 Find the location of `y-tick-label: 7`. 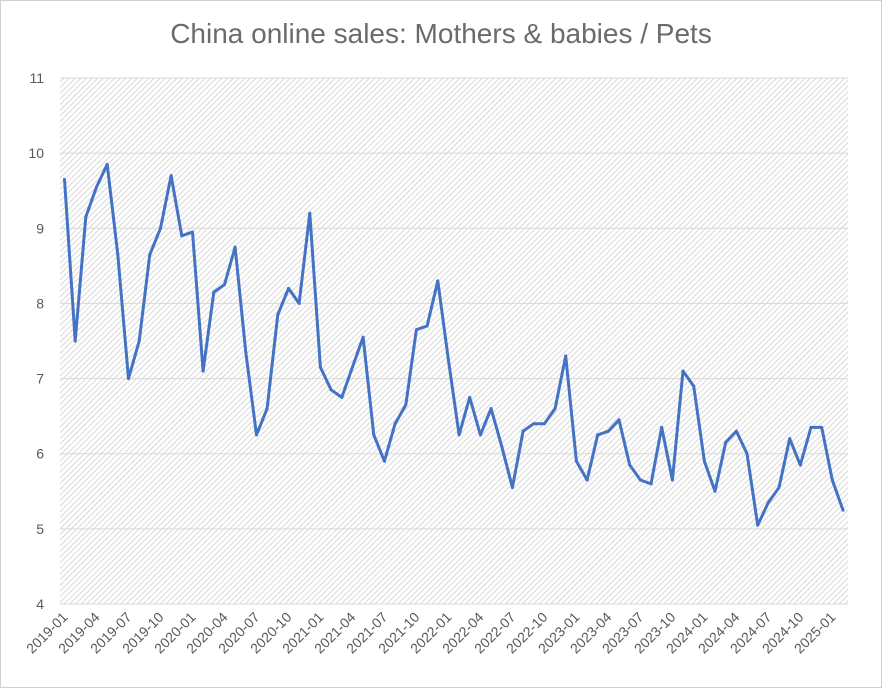

y-tick-label: 7 is located at coordinates (40, 379).